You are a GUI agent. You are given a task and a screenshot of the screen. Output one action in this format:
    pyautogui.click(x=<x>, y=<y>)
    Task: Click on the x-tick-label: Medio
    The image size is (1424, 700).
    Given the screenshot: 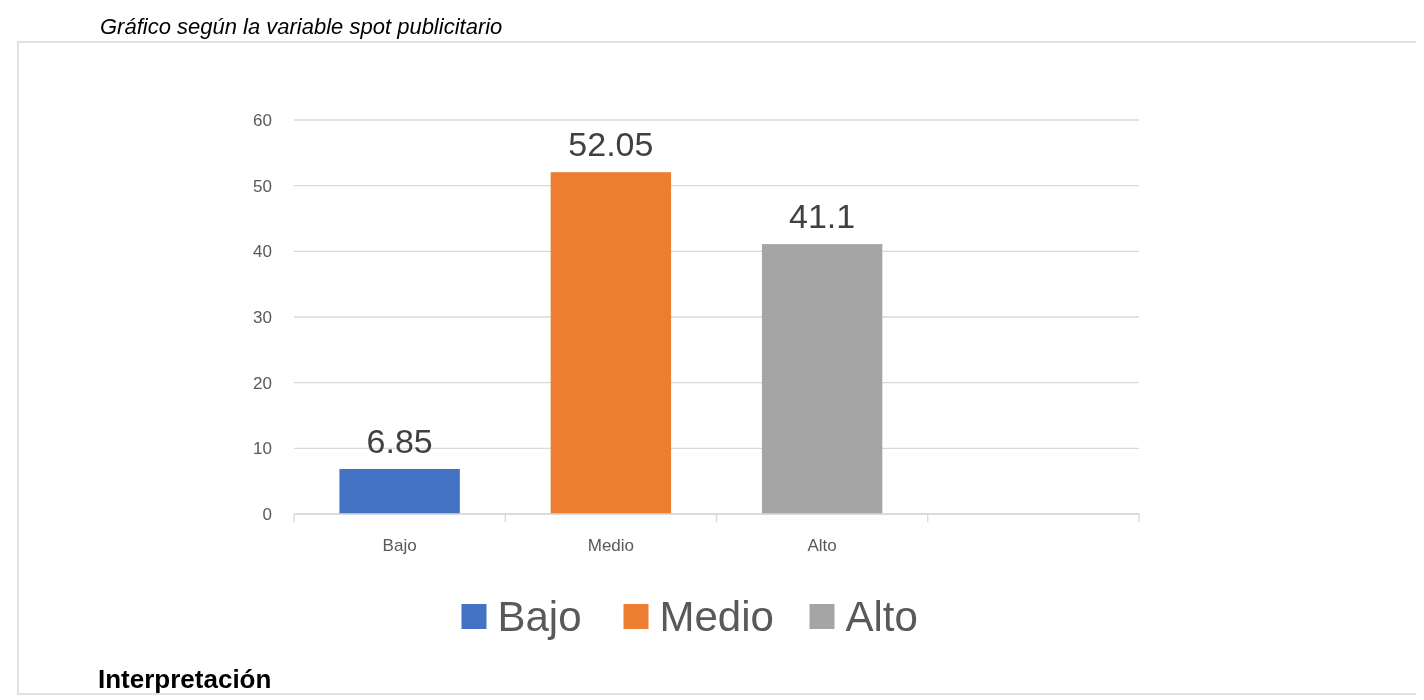 What is the action you would take?
    pyautogui.click(x=611, y=545)
    